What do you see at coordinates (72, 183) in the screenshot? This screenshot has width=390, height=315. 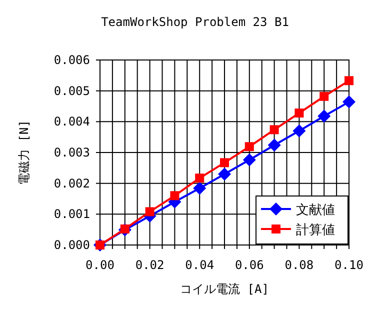 I see `y-tick-label: 0.002` at bounding box center [72, 183].